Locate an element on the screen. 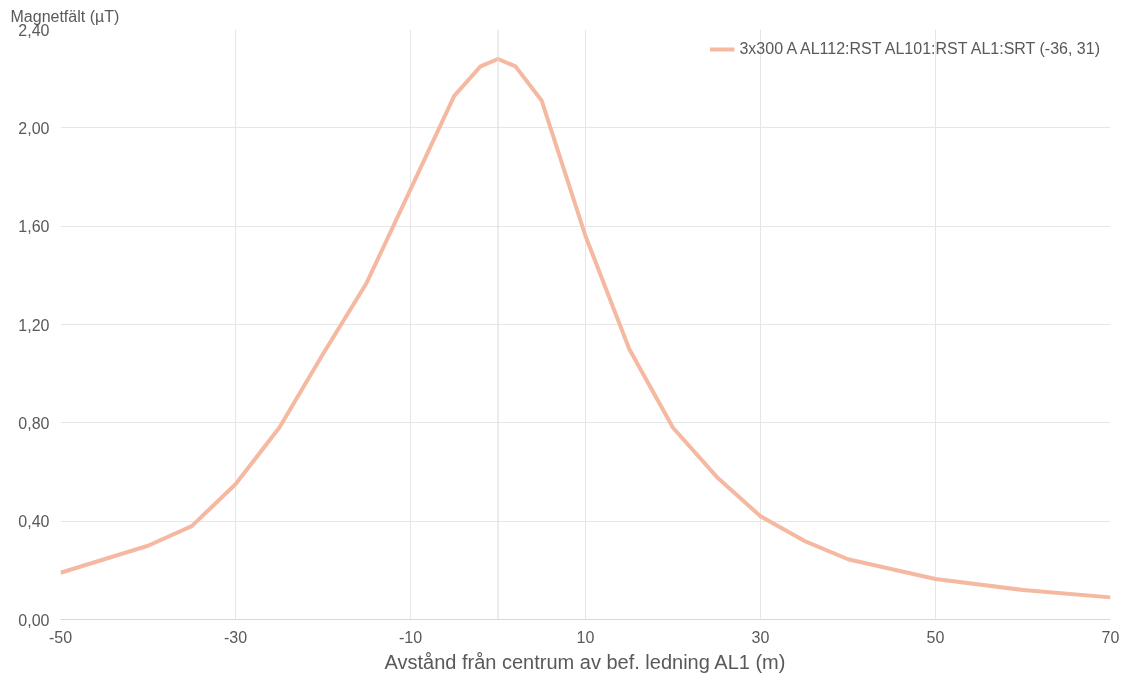 Image resolution: width=1139 pixels, height=684 pixels. x-tick-label: 10 is located at coordinates (585, 637).